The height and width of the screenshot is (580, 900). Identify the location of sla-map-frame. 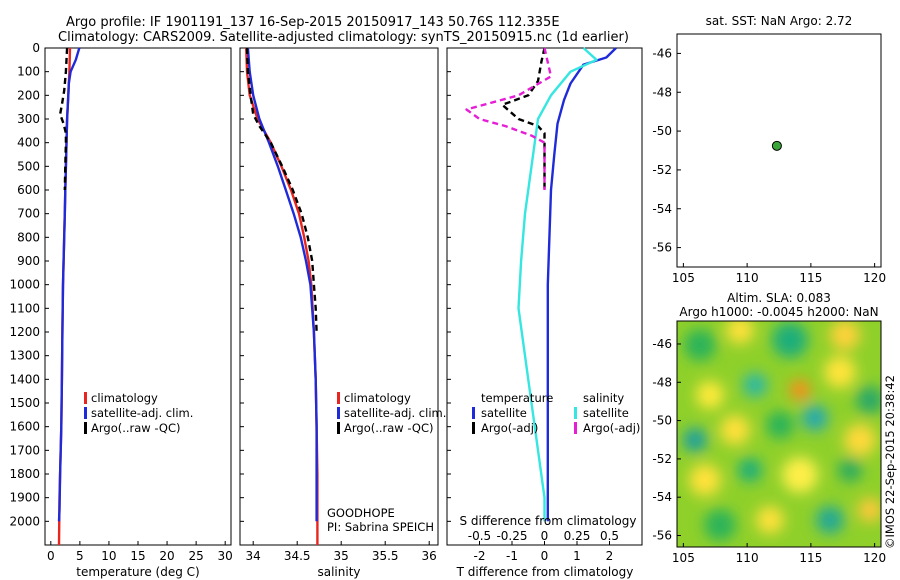
(779, 434).